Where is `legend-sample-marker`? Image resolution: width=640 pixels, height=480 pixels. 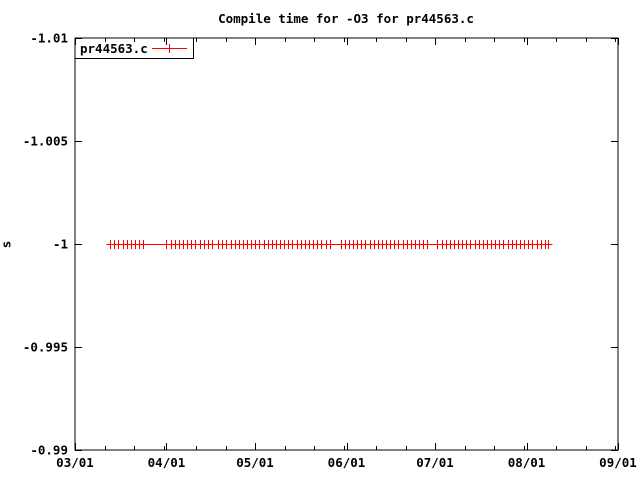
legend-sample-marker is located at coordinates (169, 48).